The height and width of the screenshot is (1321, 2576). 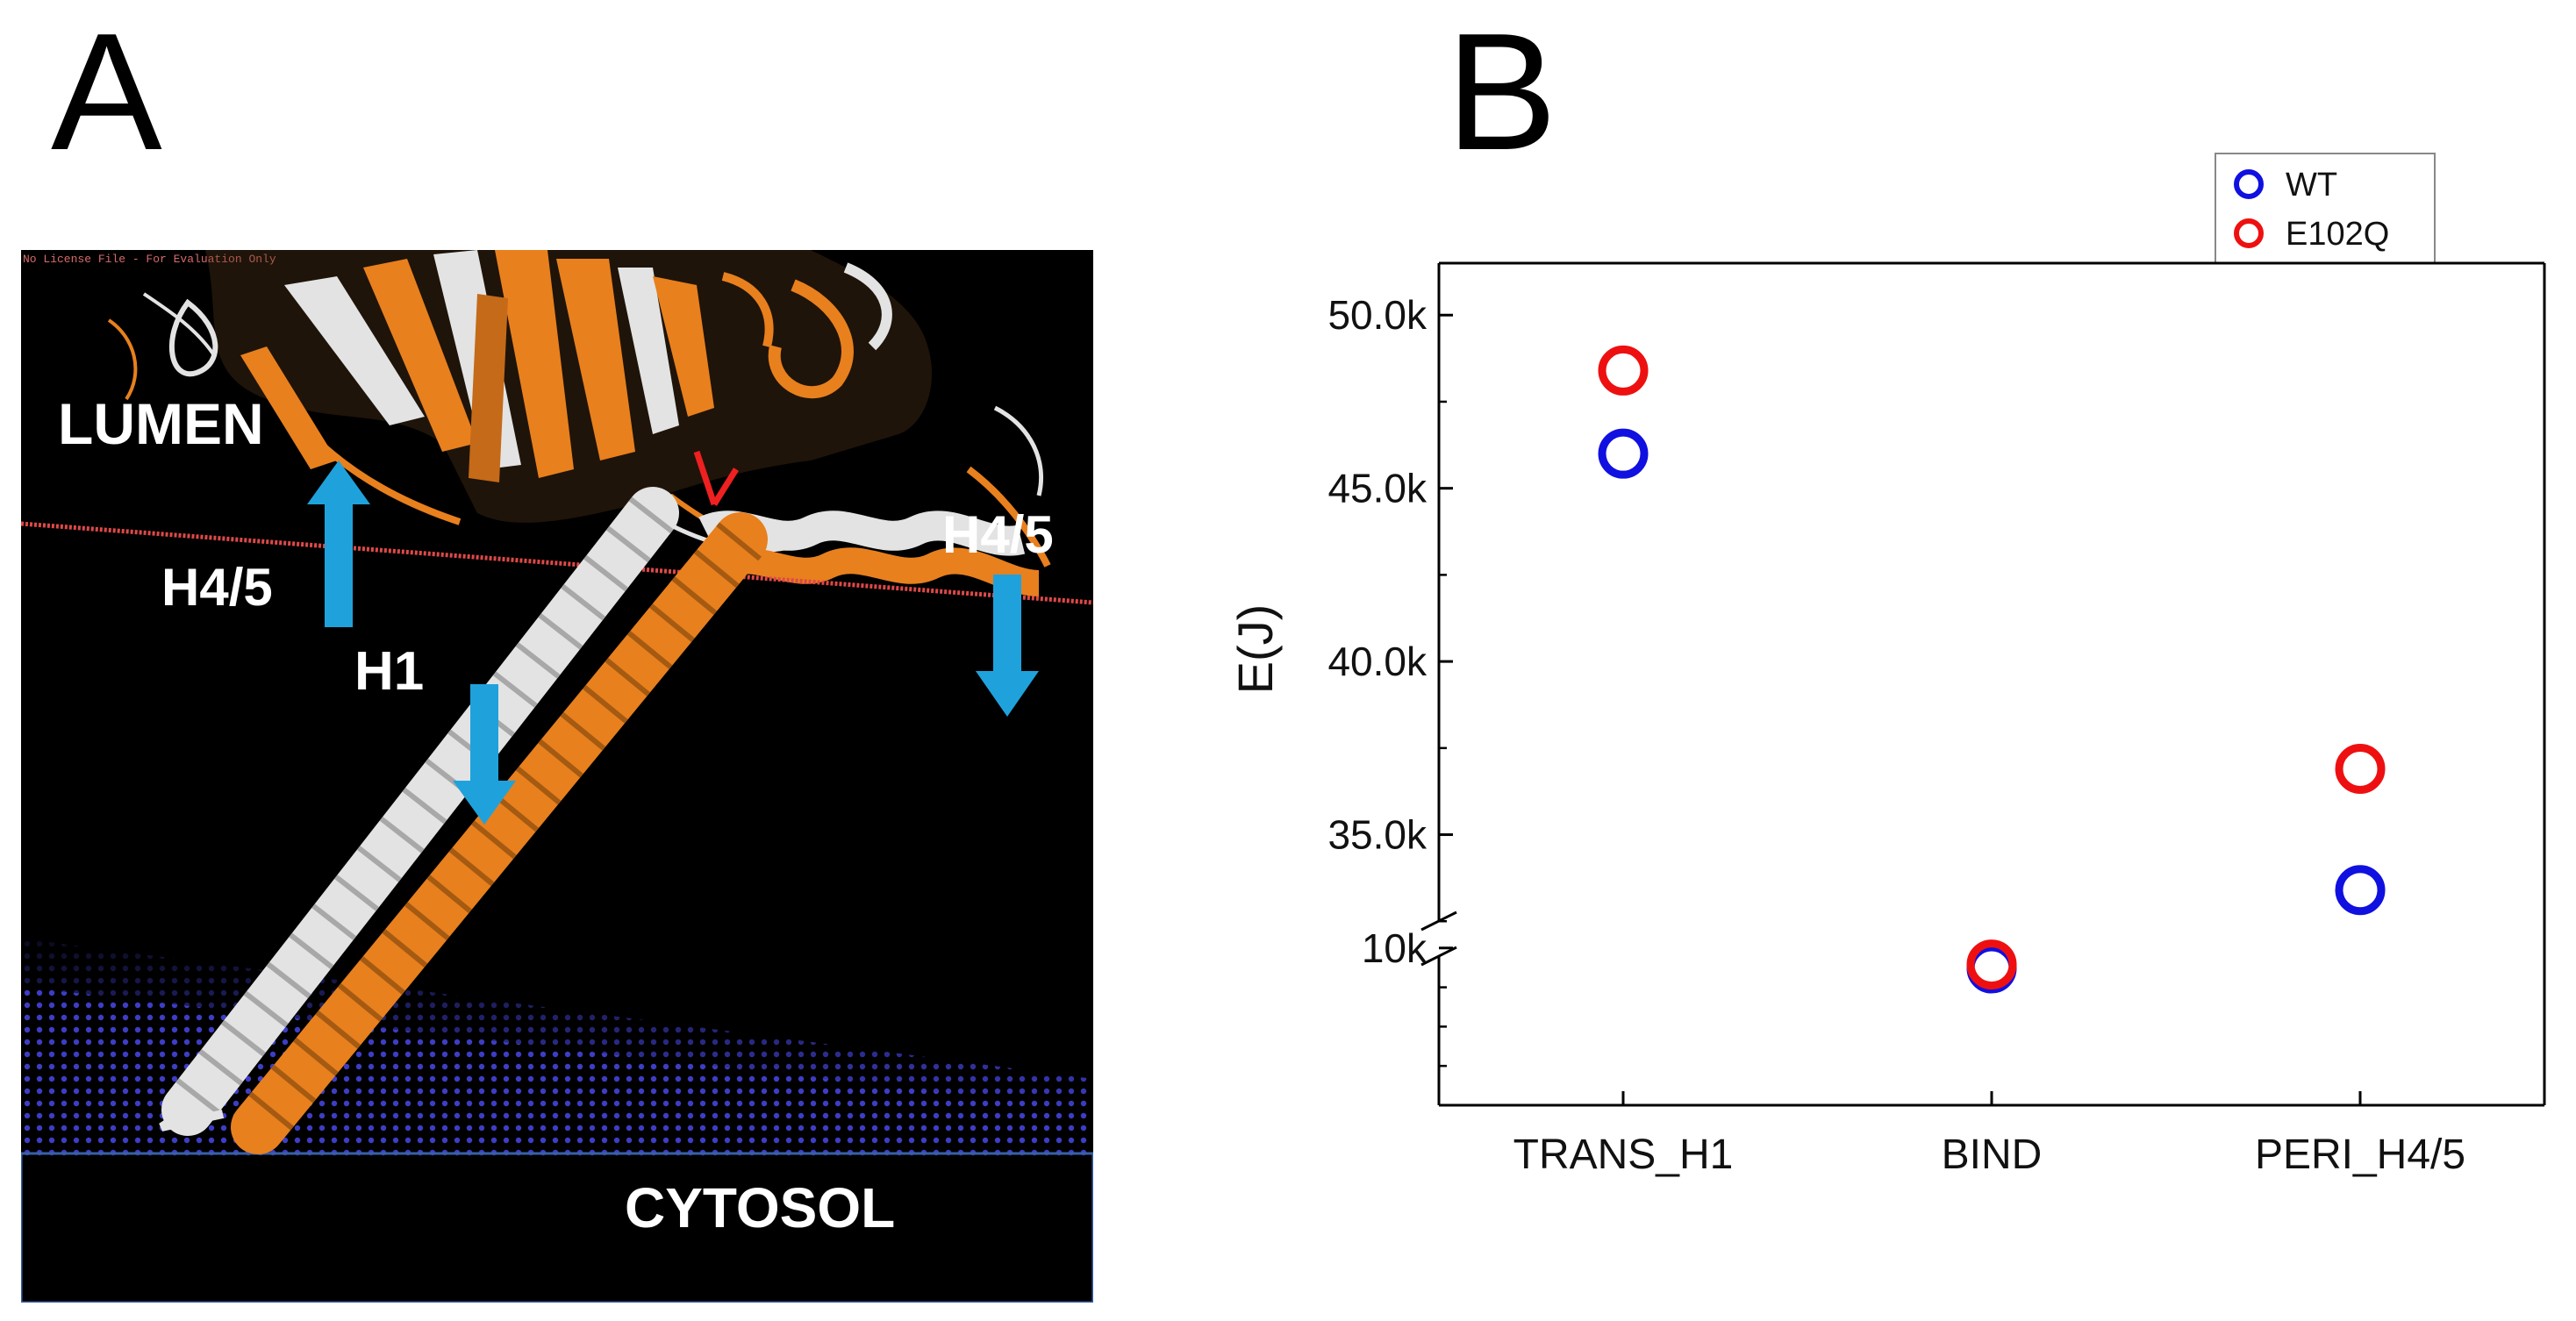 What do you see at coordinates (2337, 234) in the screenshot?
I see `legend-label: E102Q` at bounding box center [2337, 234].